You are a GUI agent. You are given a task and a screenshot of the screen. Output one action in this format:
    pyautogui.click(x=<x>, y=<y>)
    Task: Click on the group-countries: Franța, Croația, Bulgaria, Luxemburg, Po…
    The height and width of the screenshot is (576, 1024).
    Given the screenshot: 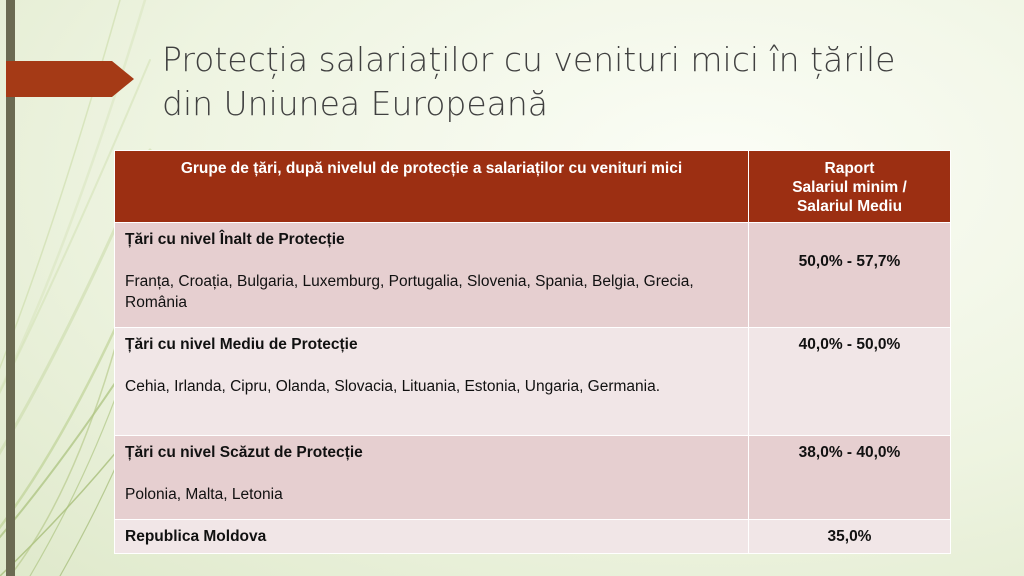 What is the action you would take?
    pyautogui.click(x=409, y=292)
    